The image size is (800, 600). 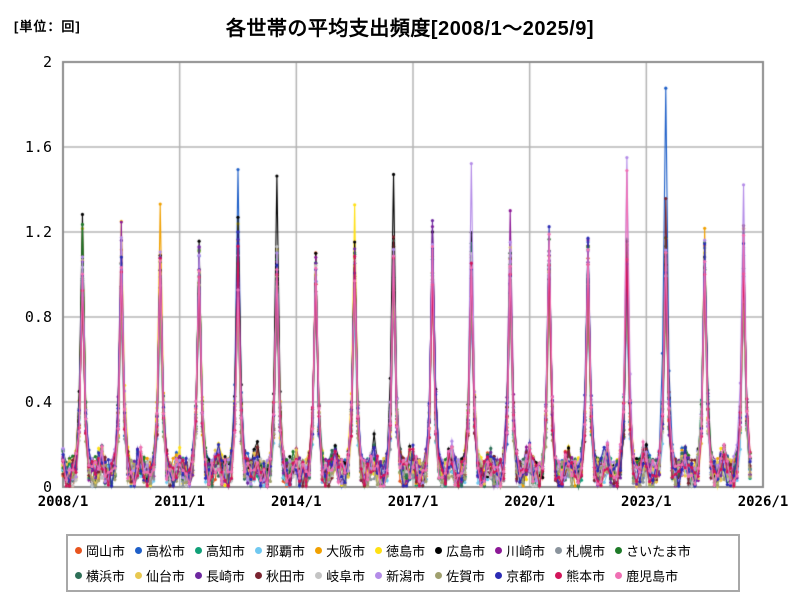 What do you see at coordinates (346, 551) in the screenshot?
I see `legend-item-label: 大阪市` at bounding box center [346, 551].